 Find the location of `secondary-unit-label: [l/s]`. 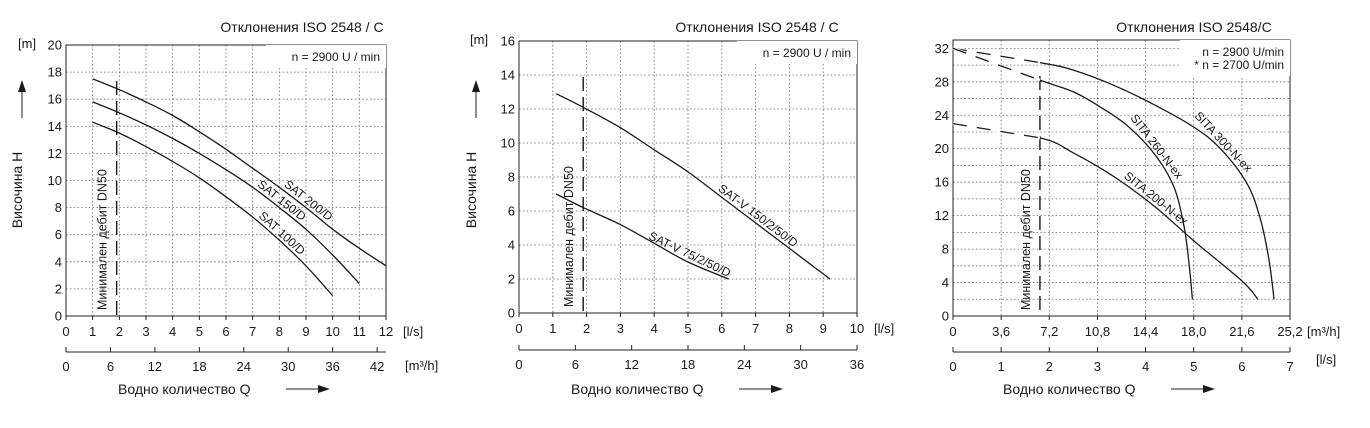

secondary-unit-label: [l/s] is located at coordinates (1326, 359).